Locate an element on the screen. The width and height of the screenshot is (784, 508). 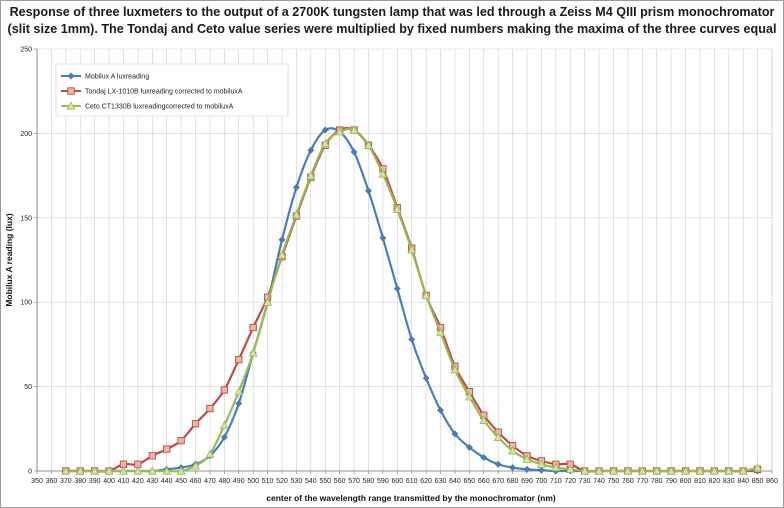
x-tick-label: 630 is located at coordinates (441, 481).